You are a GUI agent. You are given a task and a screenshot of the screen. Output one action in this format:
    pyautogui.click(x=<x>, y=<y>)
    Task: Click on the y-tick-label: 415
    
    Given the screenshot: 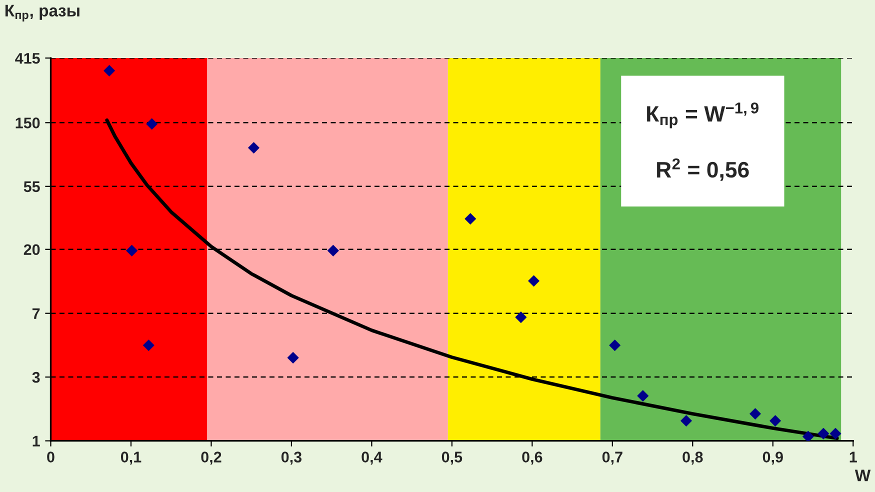 What is the action you would take?
    pyautogui.click(x=27, y=58)
    